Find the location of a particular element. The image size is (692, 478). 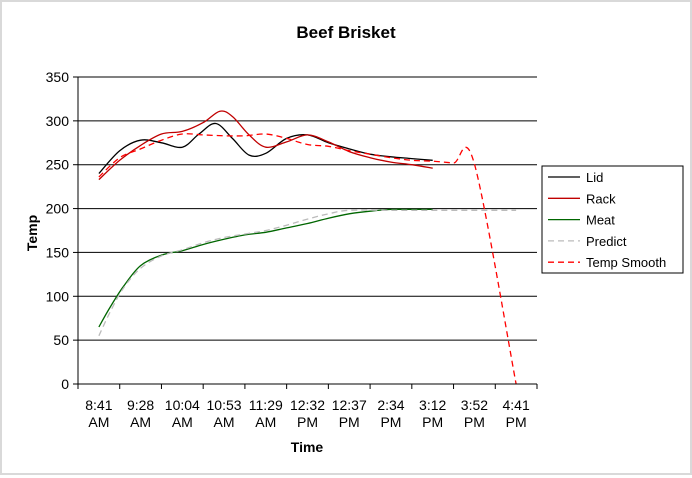

x-tick-label-time: 2:34 is located at coordinates (390, 405).